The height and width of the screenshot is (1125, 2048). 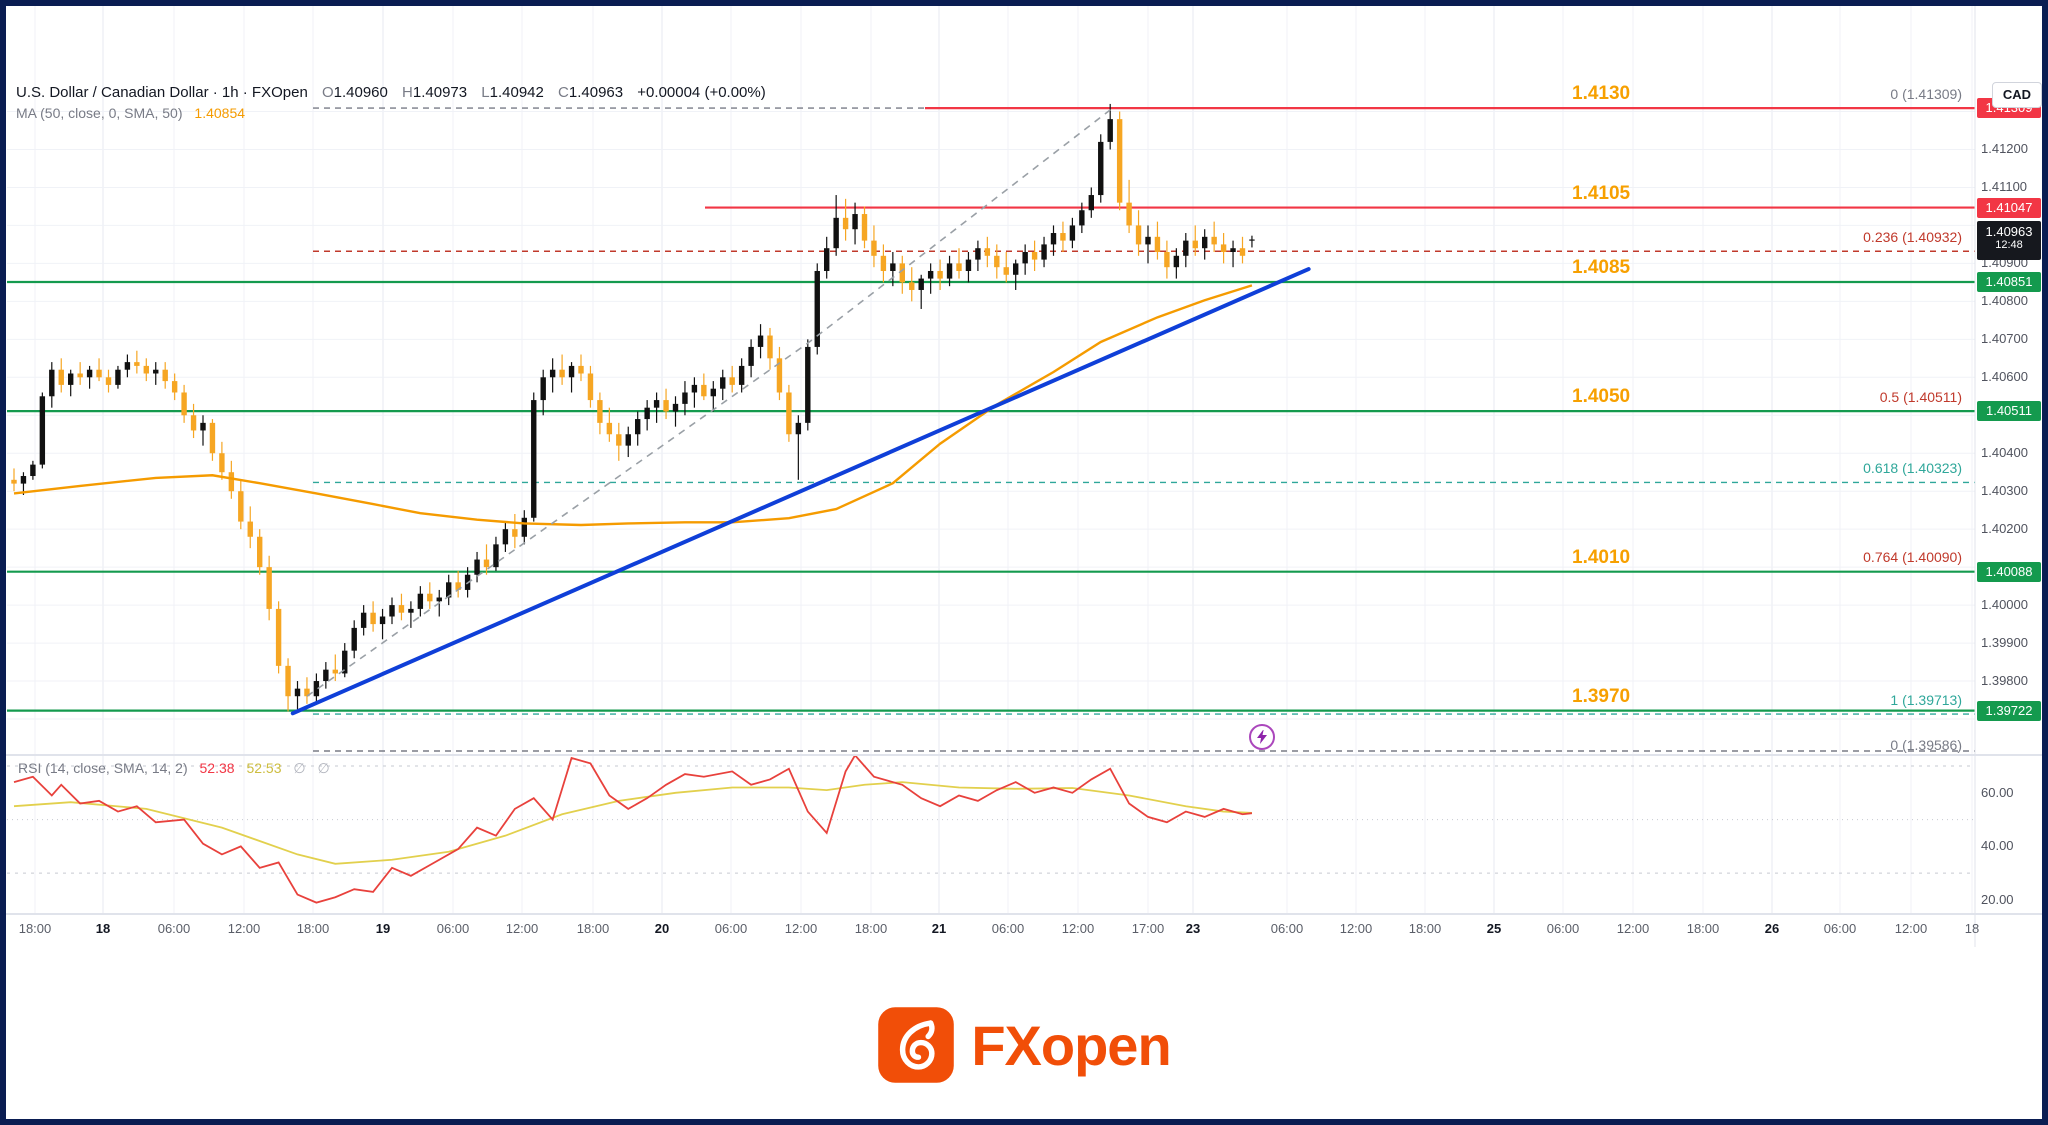 What do you see at coordinates (632, 823) in the screenshot?
I see `rsi-ma-line` at bounding box center [632, 823].